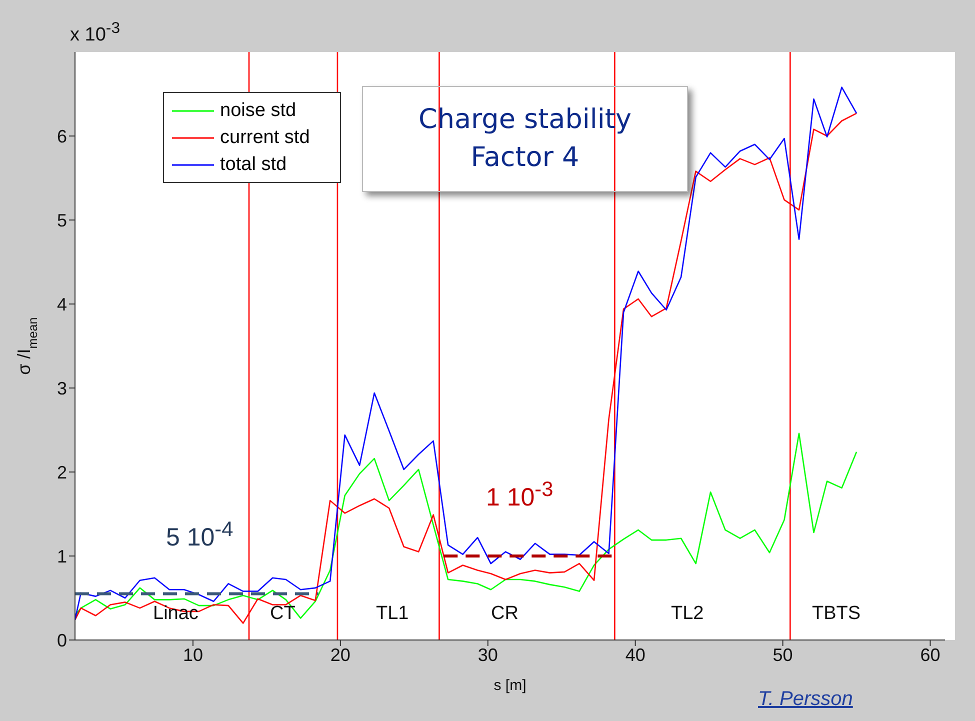 This screenshot has height=721, width=975. I want to click on legend-label: total std, so click(253, 165).